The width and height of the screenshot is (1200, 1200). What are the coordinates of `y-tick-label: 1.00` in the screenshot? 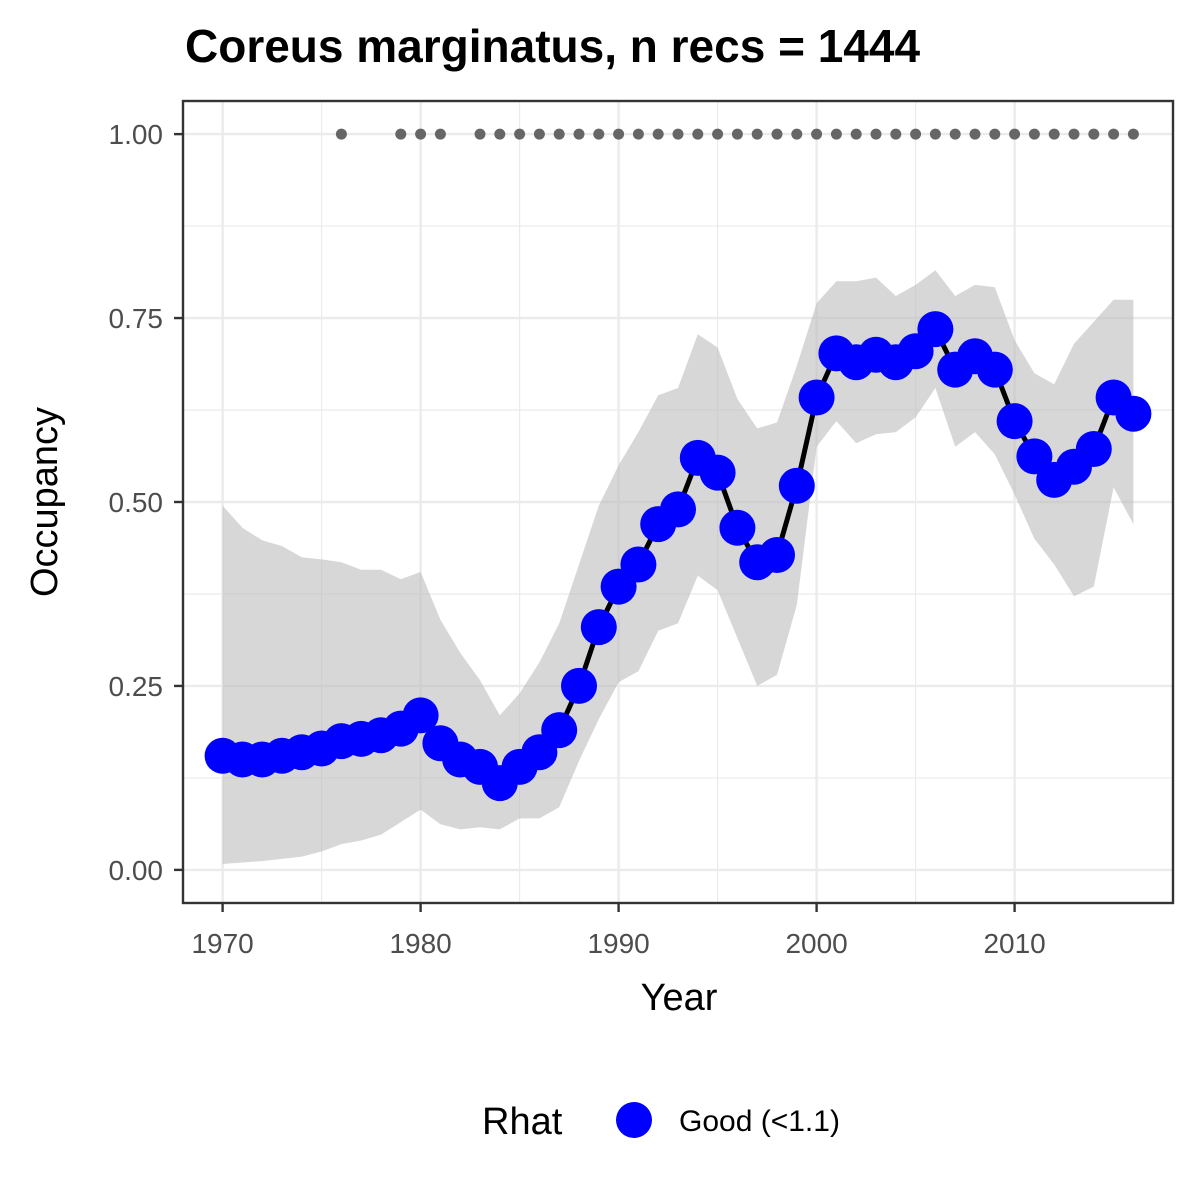 It's located at (136, 134).